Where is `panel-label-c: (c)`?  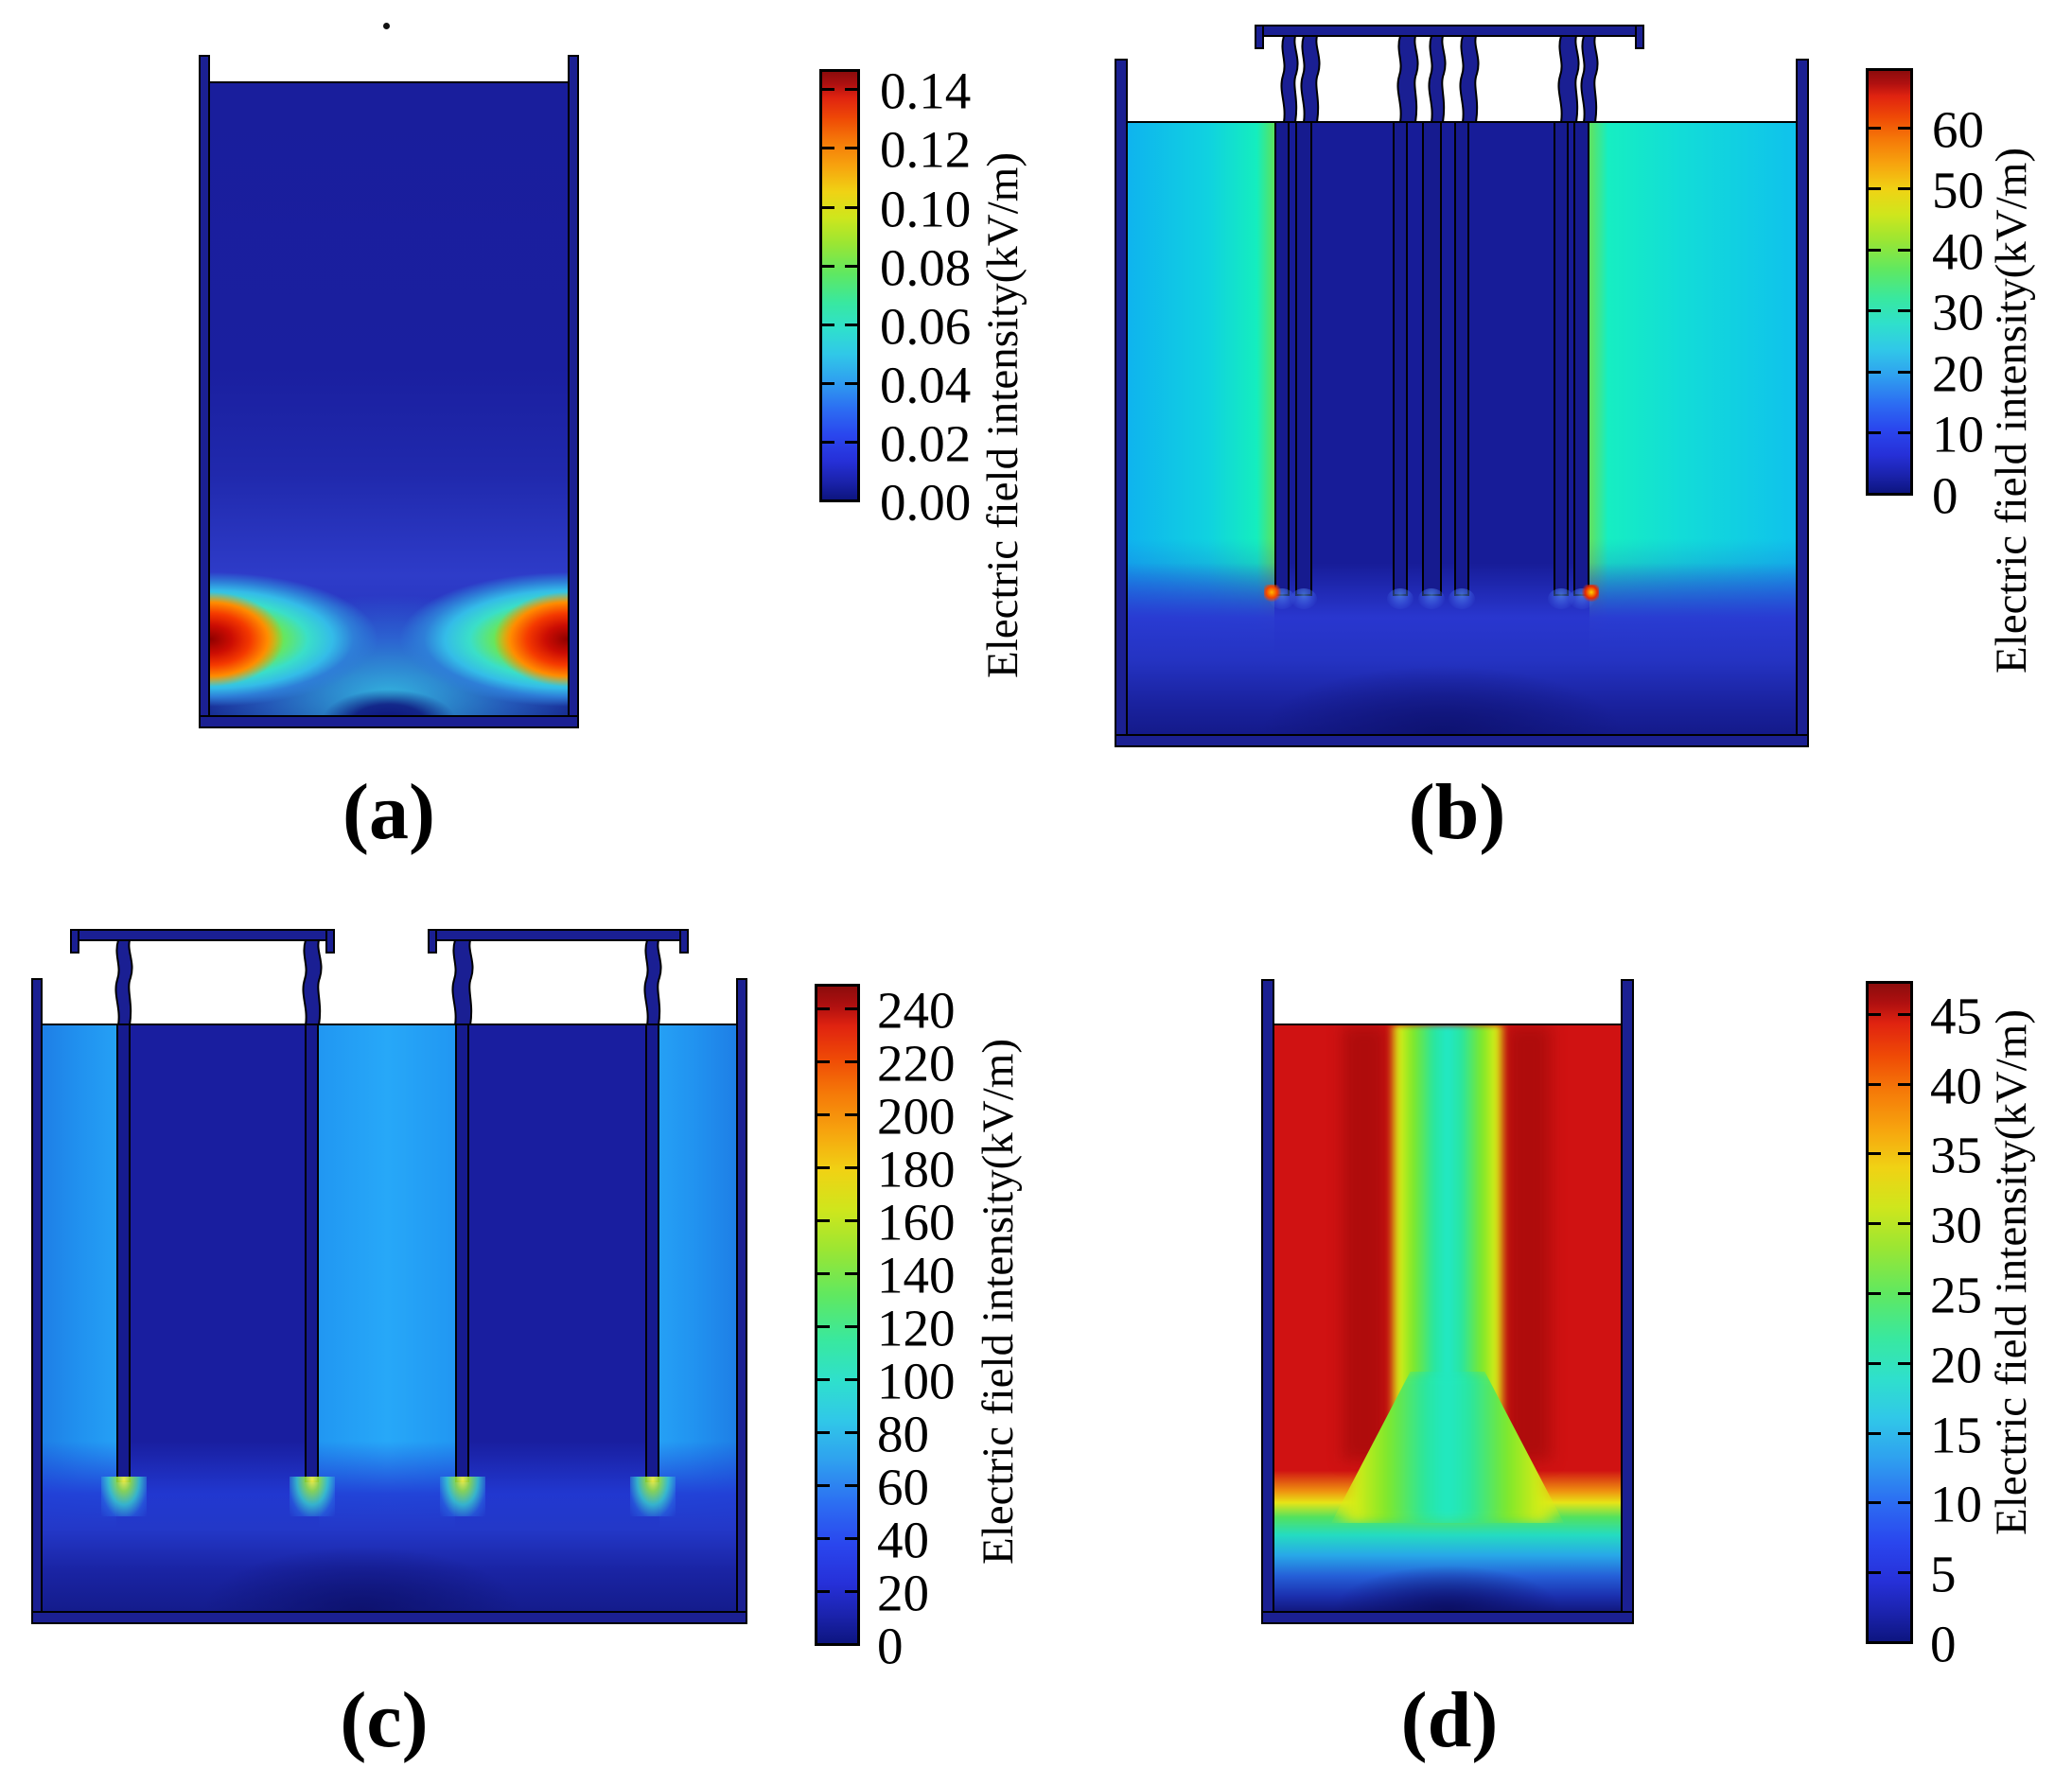
panel-label-c: (c) is located at coordinates (384, 1720).